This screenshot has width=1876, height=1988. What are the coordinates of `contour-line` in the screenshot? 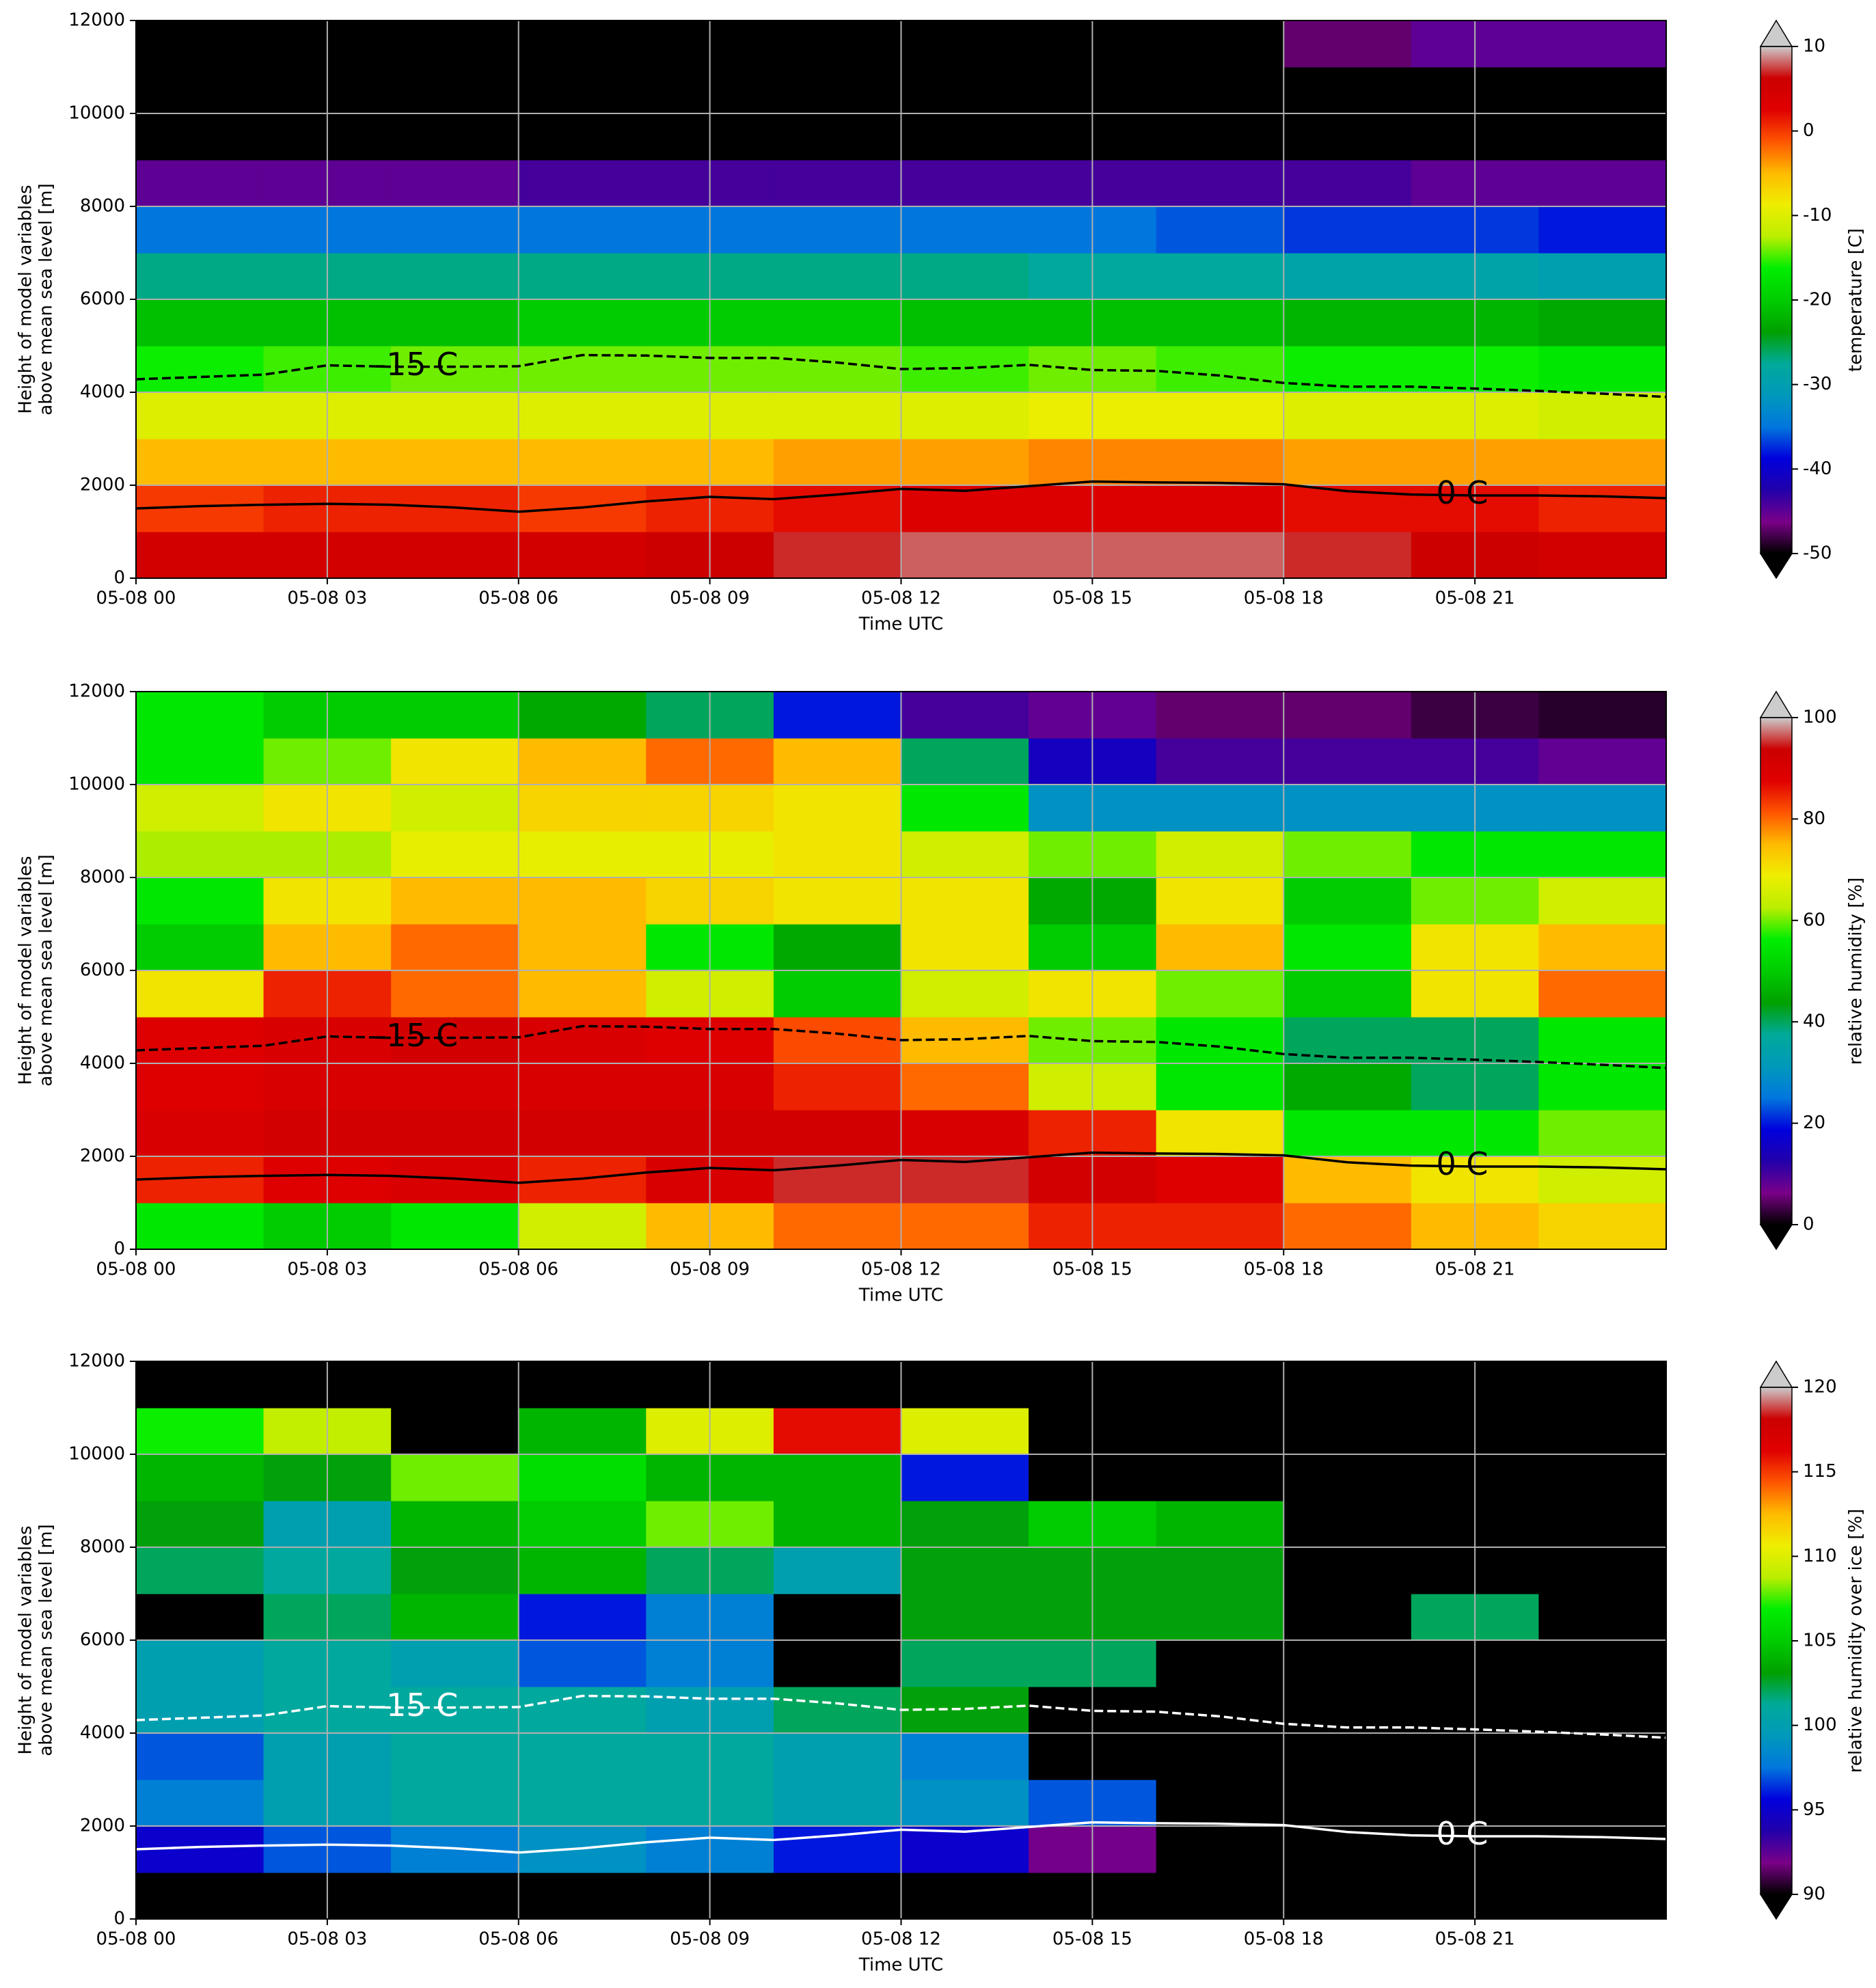 It's located at (901, 375).